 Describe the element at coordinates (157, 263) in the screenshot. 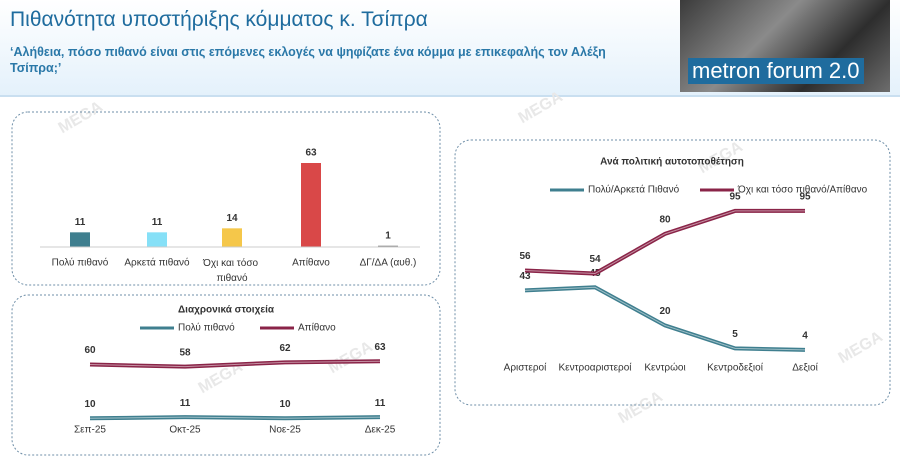

I see `x-tick-label: Αρκετά πιθανό` at that location.